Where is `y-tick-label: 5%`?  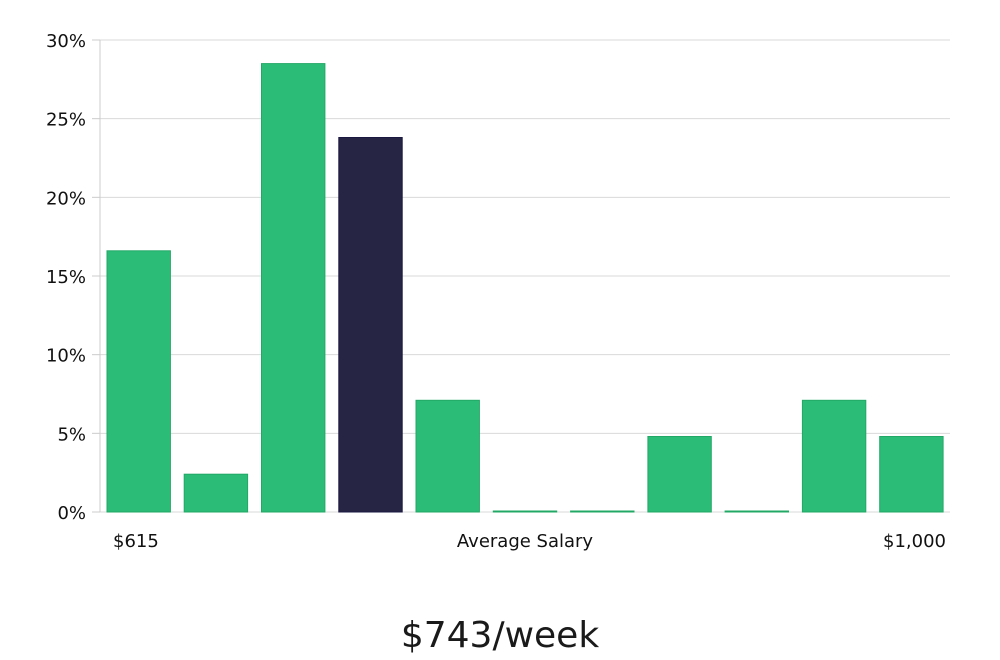
y-tick-label: 5% is located at coordinates (71, 434).